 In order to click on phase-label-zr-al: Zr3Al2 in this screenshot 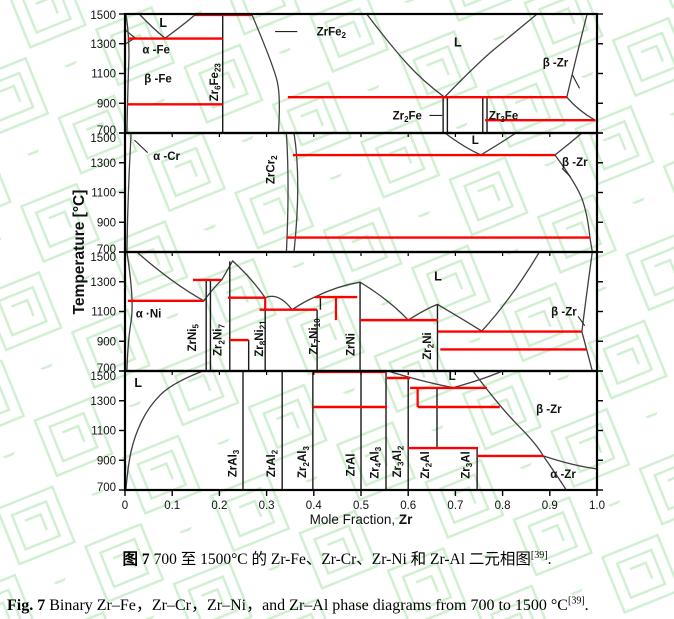, I will do `click(399, 461)`.